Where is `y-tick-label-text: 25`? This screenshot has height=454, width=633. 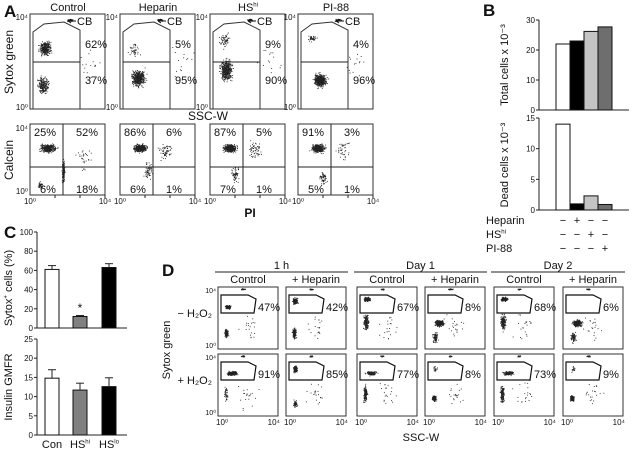
y-tick-label-text: 25 is located at coordinates (28, 339).